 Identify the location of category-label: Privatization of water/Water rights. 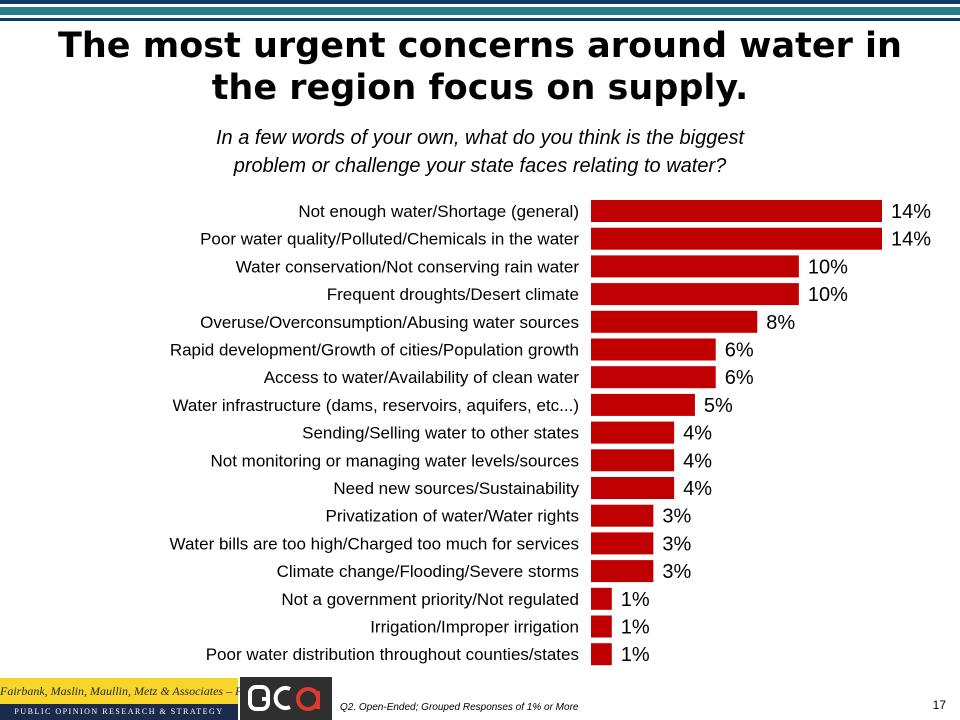
(452, 516).